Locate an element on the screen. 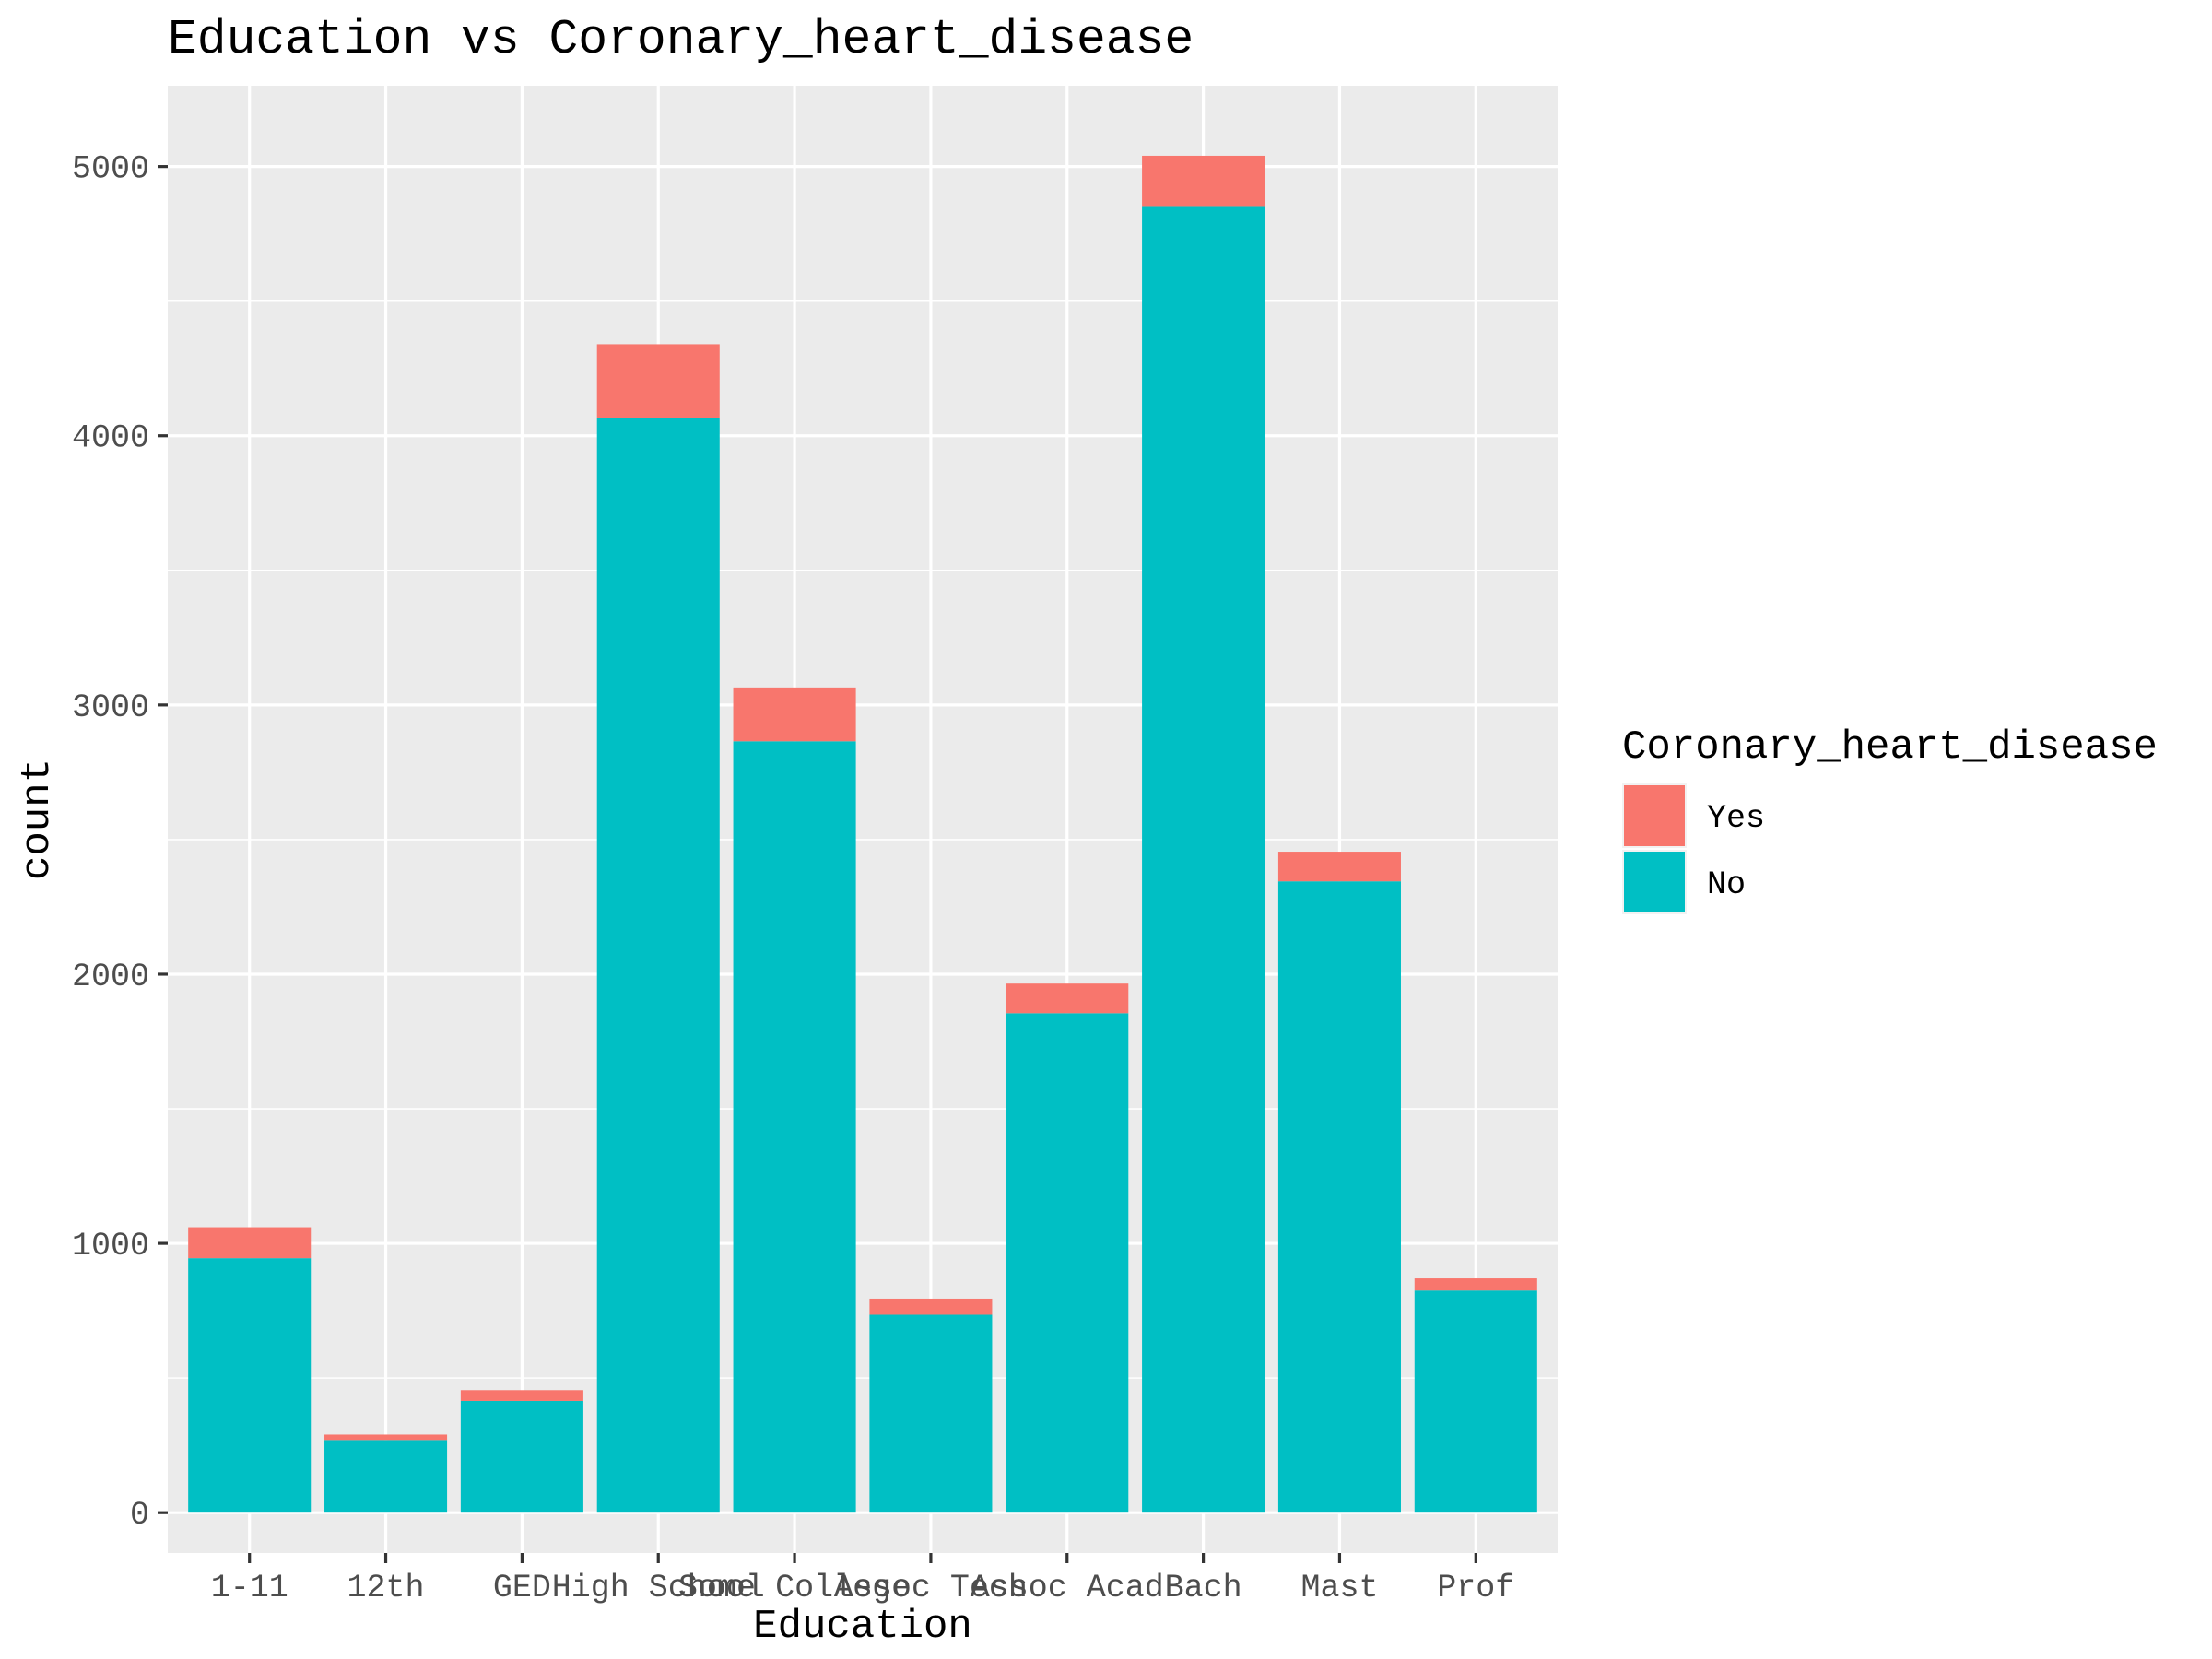  legend-swatch-yes is located at coordinates (1654, 815).